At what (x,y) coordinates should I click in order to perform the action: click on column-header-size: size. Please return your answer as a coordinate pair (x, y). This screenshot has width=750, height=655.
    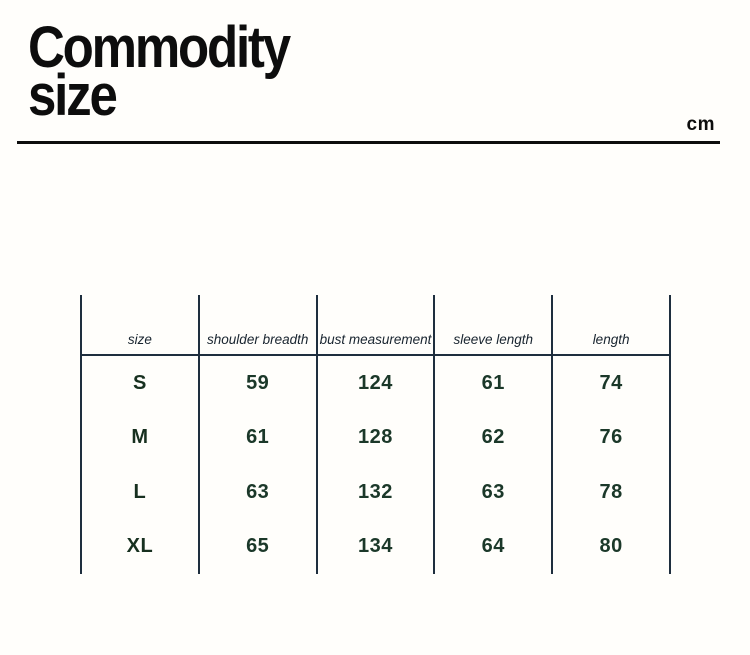
    Looking at the image, I should click on (140, 325).